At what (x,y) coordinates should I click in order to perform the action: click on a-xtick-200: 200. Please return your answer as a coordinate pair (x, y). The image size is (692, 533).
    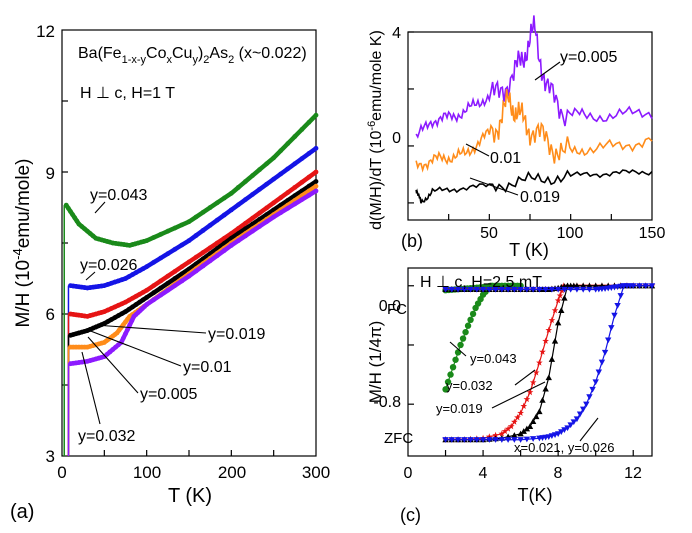
    Looking at the image, I should click on (232, 472).